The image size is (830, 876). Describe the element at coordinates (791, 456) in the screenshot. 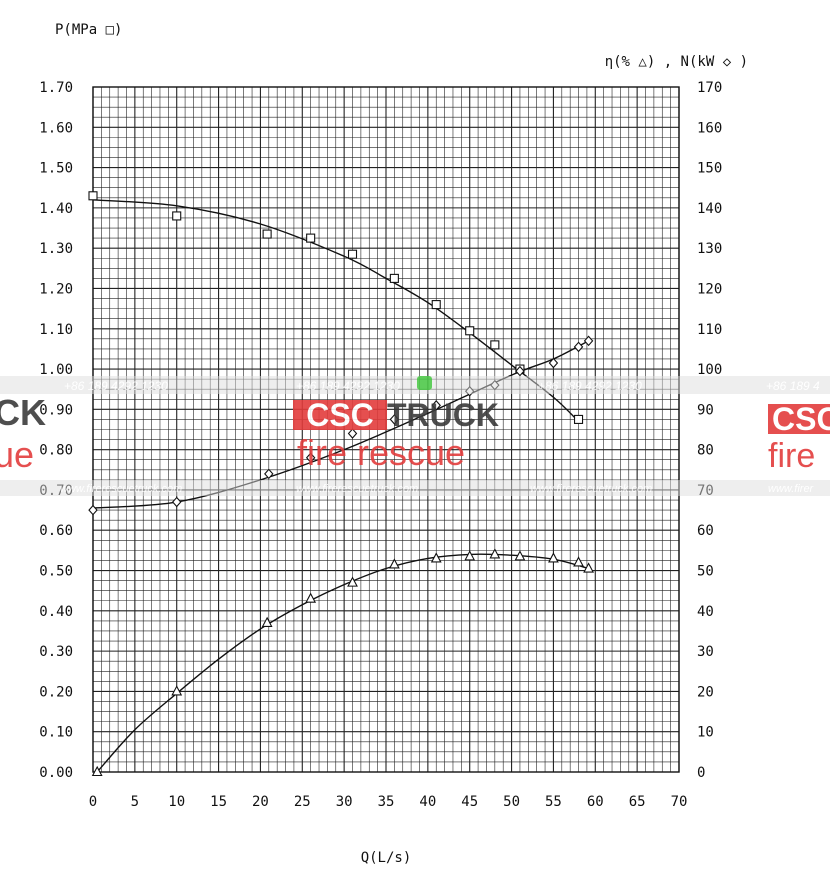

I see `watermark-tagline-fragment-right: fire` at that location.